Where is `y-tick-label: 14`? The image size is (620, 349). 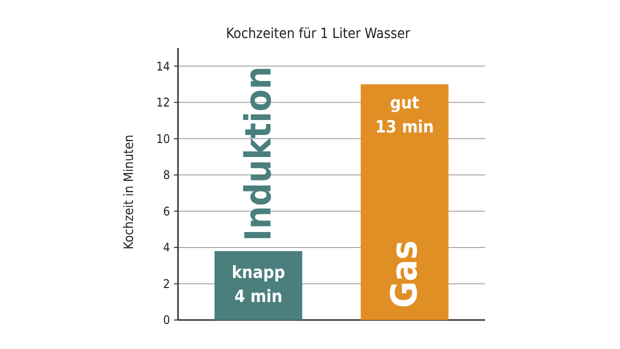 y-tick-label: 14 is located at coordinates (163, 66).